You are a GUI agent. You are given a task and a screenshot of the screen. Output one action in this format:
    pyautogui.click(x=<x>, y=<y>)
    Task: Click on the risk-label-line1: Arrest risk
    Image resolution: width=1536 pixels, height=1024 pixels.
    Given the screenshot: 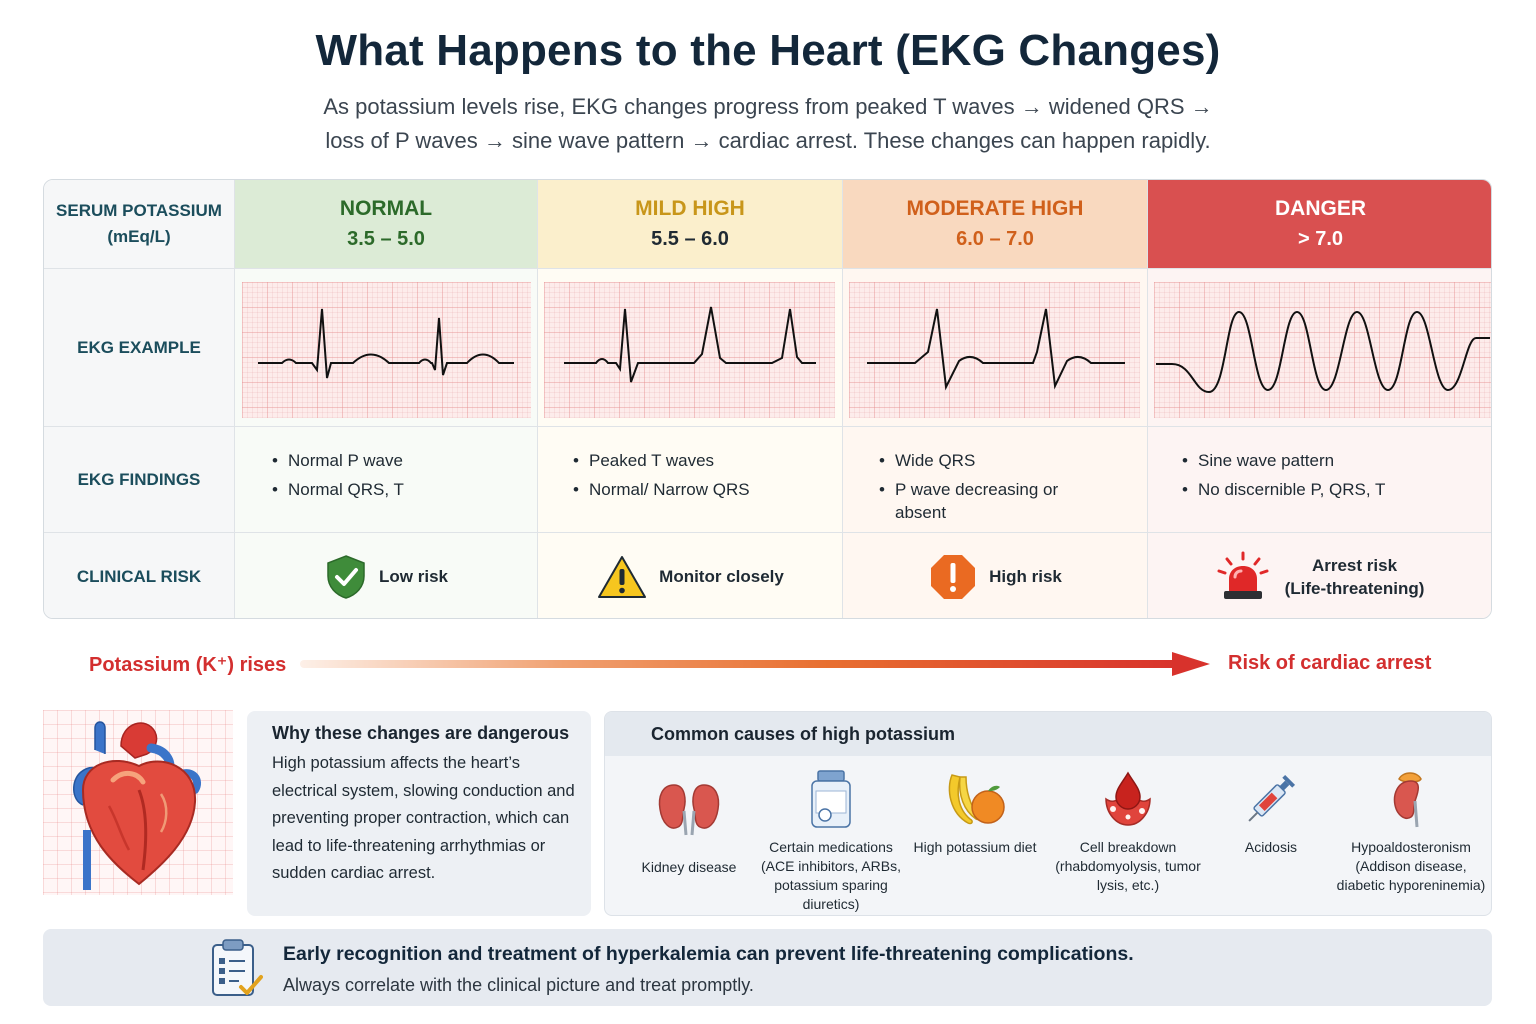 What is the action you would take?
    pyautogui.click(x=1354, y=565)
    